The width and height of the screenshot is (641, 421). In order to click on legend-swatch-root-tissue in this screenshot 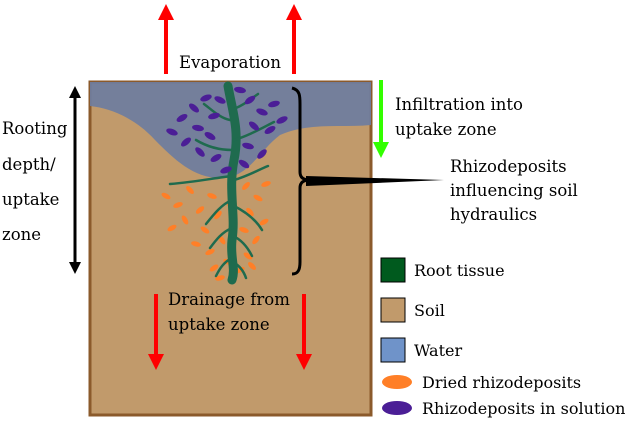, I will do `click(393, 270)`.